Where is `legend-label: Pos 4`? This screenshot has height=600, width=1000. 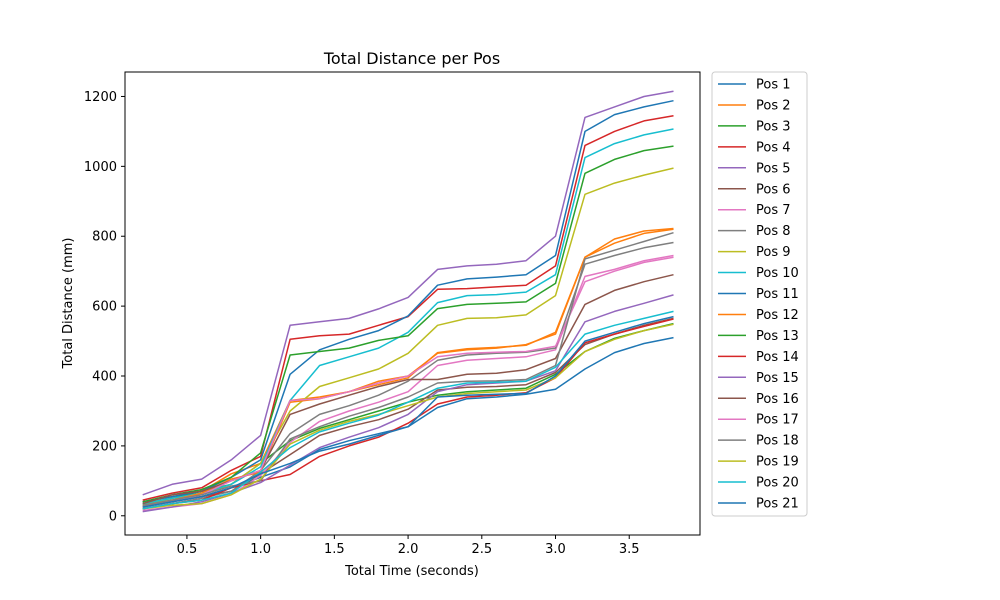
legend-label: Pos 4 is located at coordinates (773, 147).